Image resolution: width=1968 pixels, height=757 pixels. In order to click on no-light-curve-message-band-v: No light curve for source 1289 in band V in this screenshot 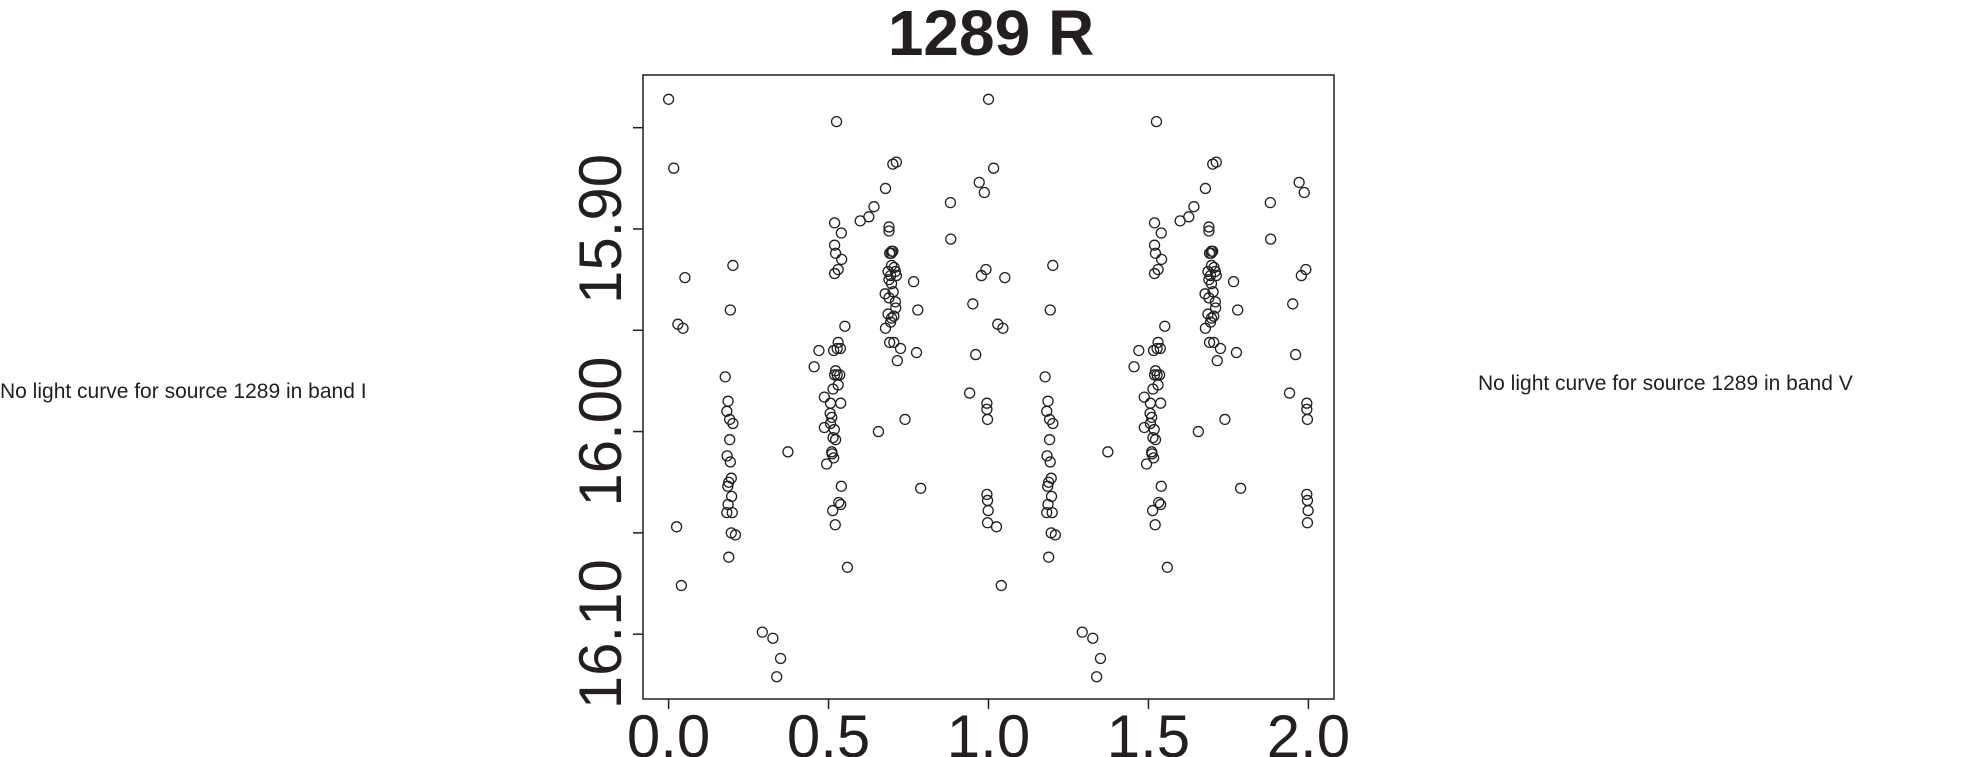, I will do `click(1665, 383)`.